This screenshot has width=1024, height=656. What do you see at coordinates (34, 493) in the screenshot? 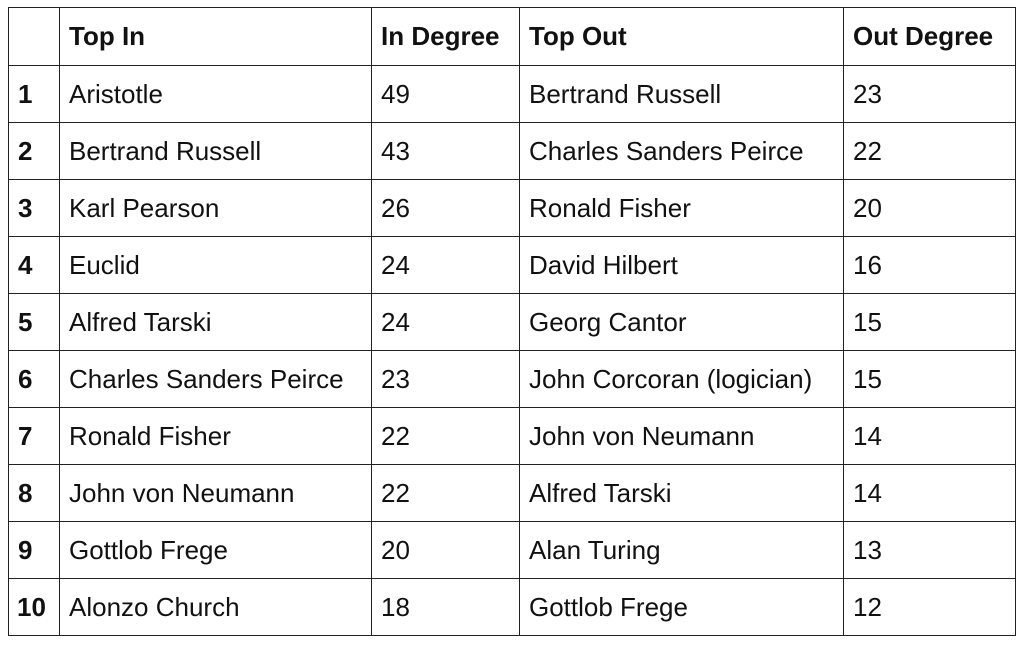
I see `rank-cell: 8` at bounding box center [34, 493].